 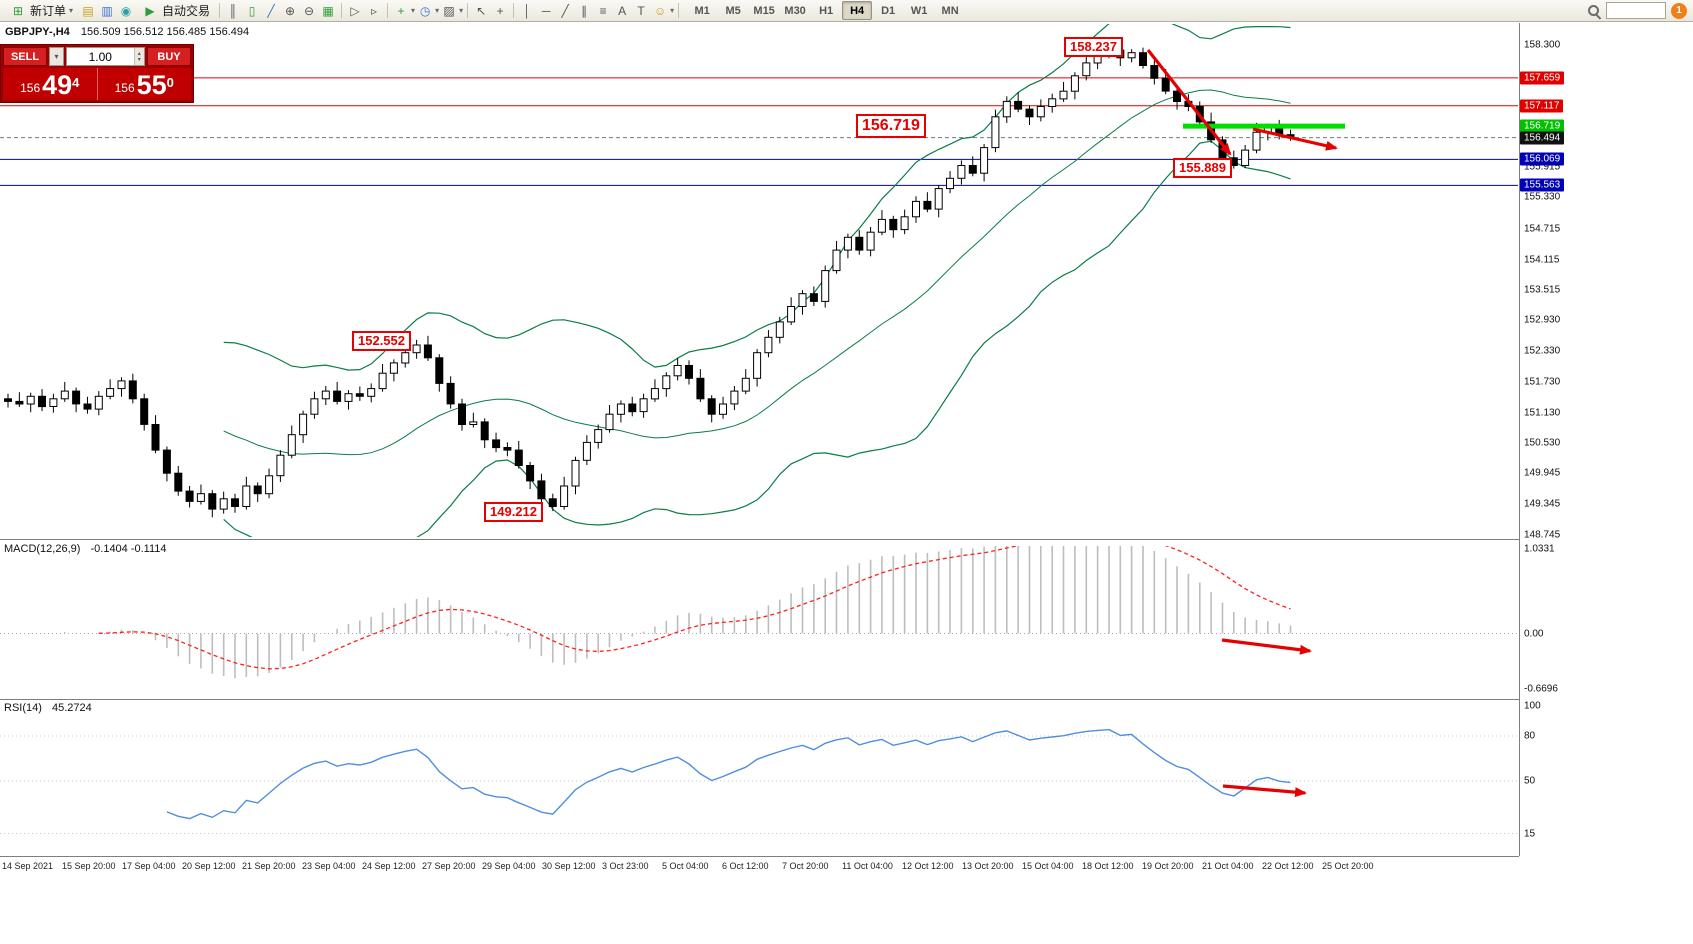 What do you see at coordinates (1530, 833) in the screenshot?
I see `price-axis-label: 15` at bounding box center [1530, 833].